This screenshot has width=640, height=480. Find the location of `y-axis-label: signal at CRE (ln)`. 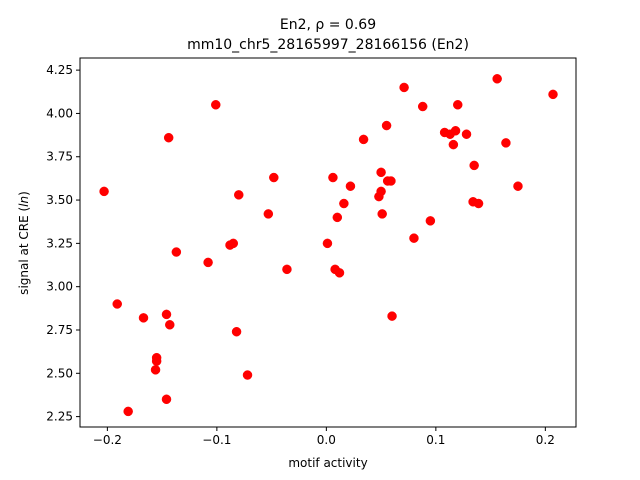

y-axis-label: signal at CRE (ln) is located at coordinates (24, 243).